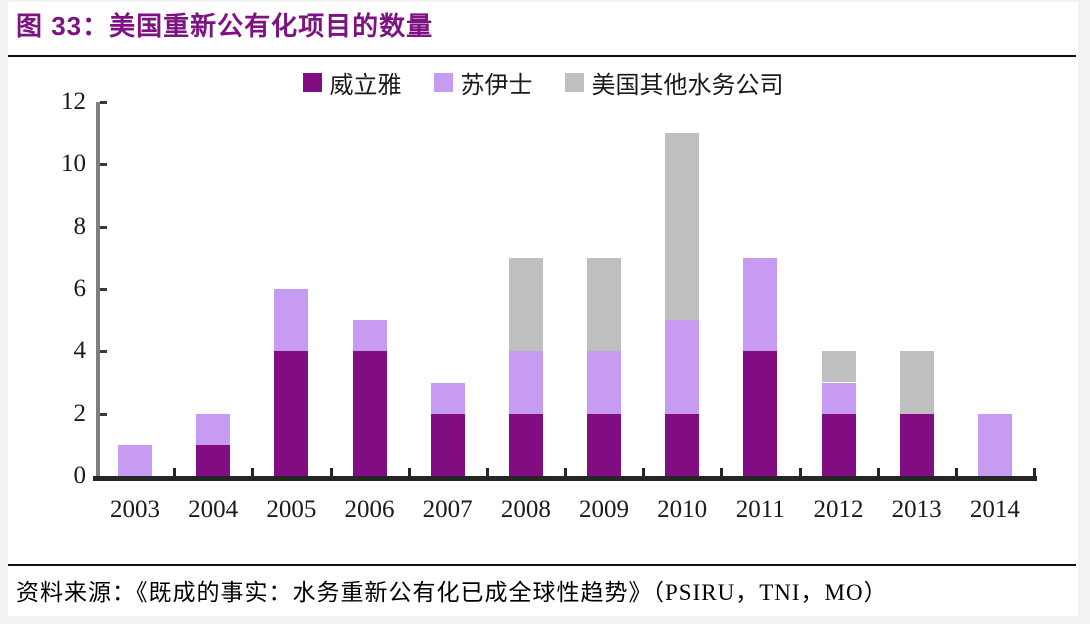 This screenshot has width=1090, height=624. Describe the element at coordinates (80, 413) in the screenshot. I see `y-axis-tick-label: 2` at that location.